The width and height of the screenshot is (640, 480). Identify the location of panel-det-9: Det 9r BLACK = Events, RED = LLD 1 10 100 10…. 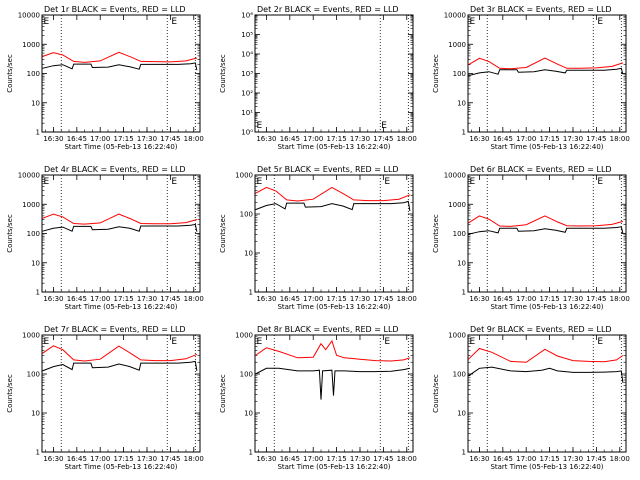
(531, 398).